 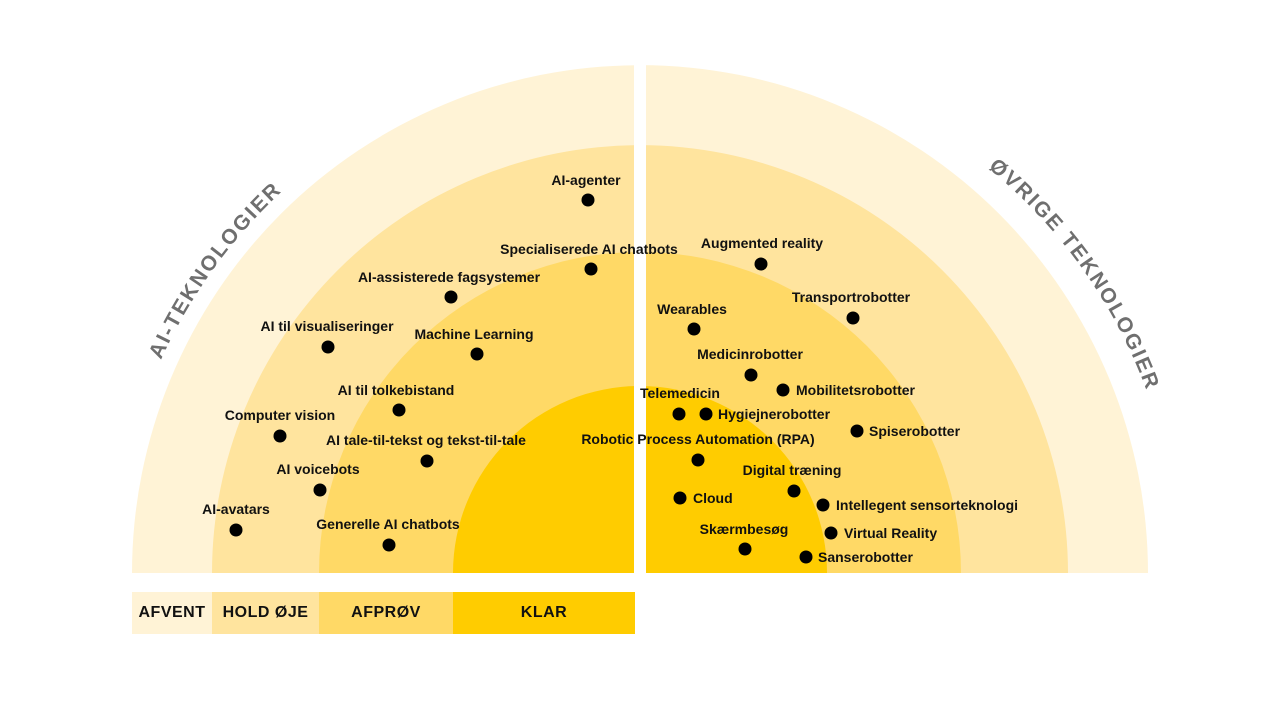 What do you see at coordinates (586, 189) in the screenshot?
I see `radar-item: AI-agenter` at bounding box center [586, 189].